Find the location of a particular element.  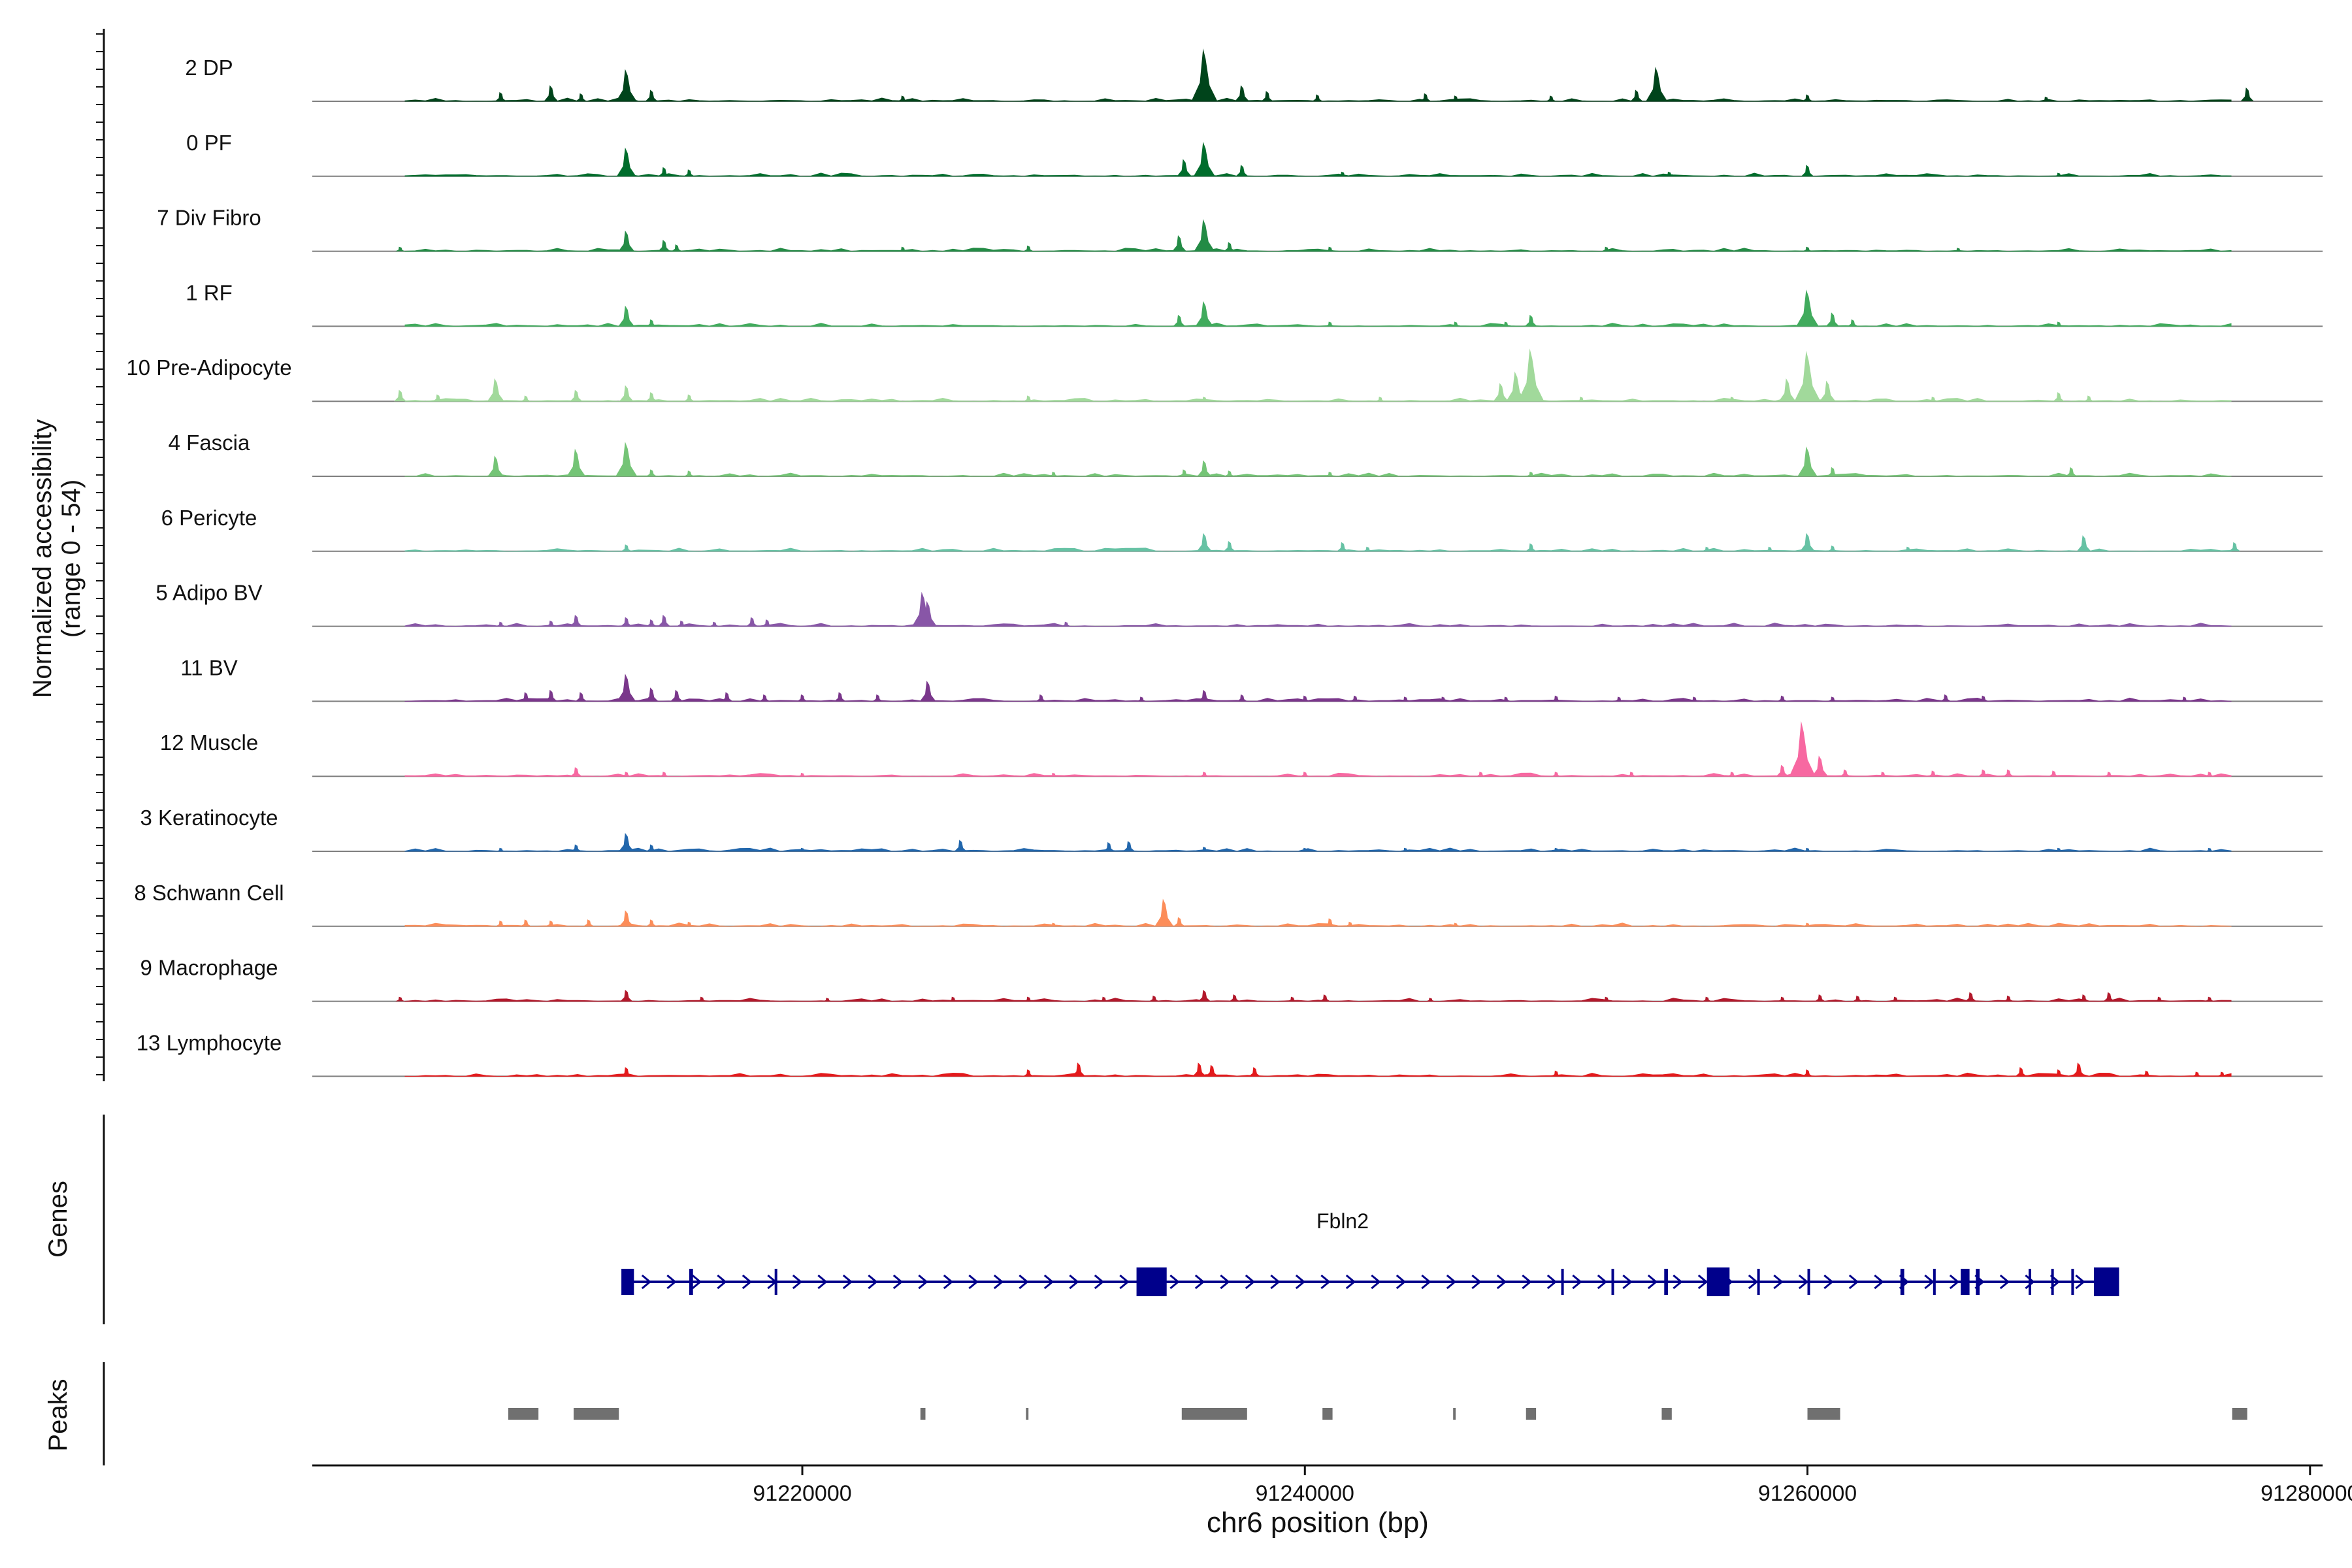

x-tick-label: 91220000 is located at coordinates (802, 1493).